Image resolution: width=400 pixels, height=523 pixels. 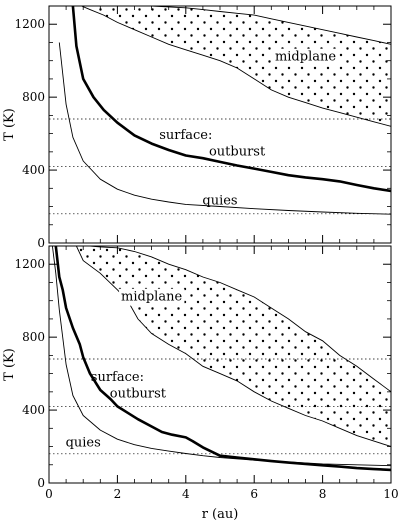 I want to click on x-axis-label: r (au), so click(x=220, y=514).